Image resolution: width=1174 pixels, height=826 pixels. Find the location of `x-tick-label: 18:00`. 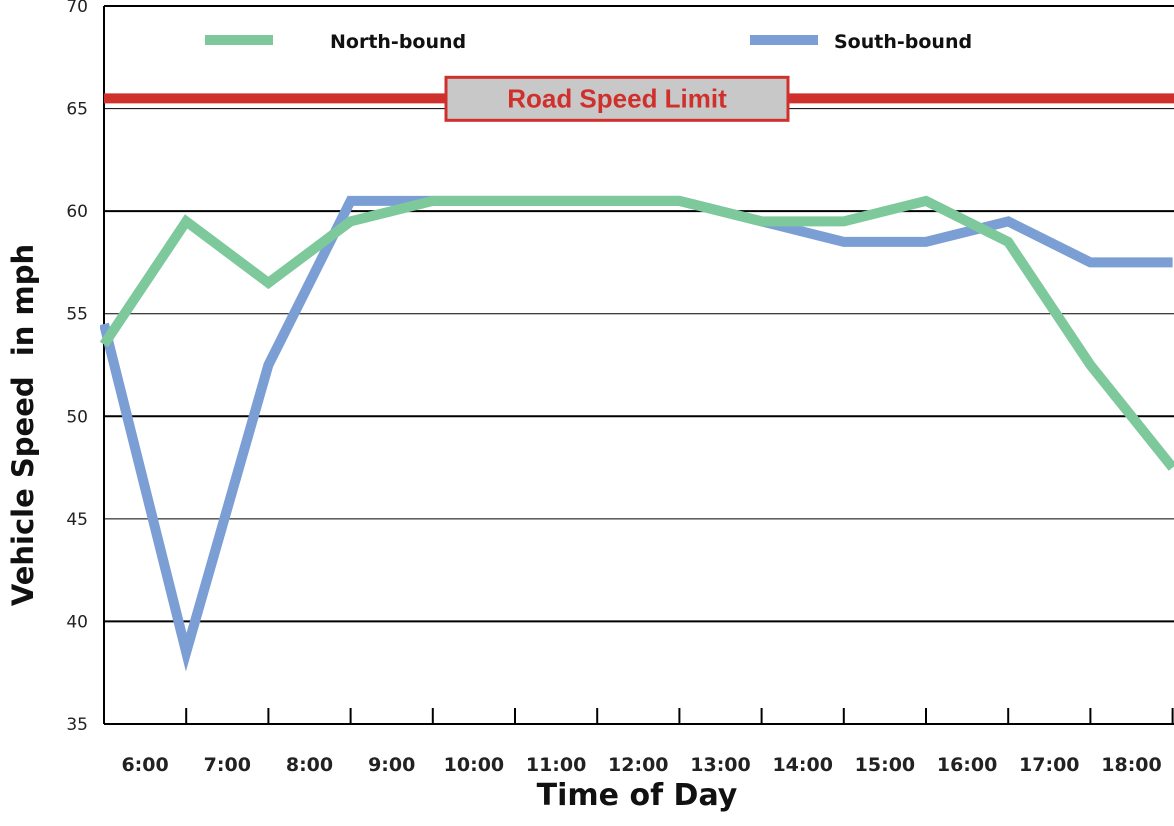

x-tick-label: 18:00 is located at coordinates (1131, 765).